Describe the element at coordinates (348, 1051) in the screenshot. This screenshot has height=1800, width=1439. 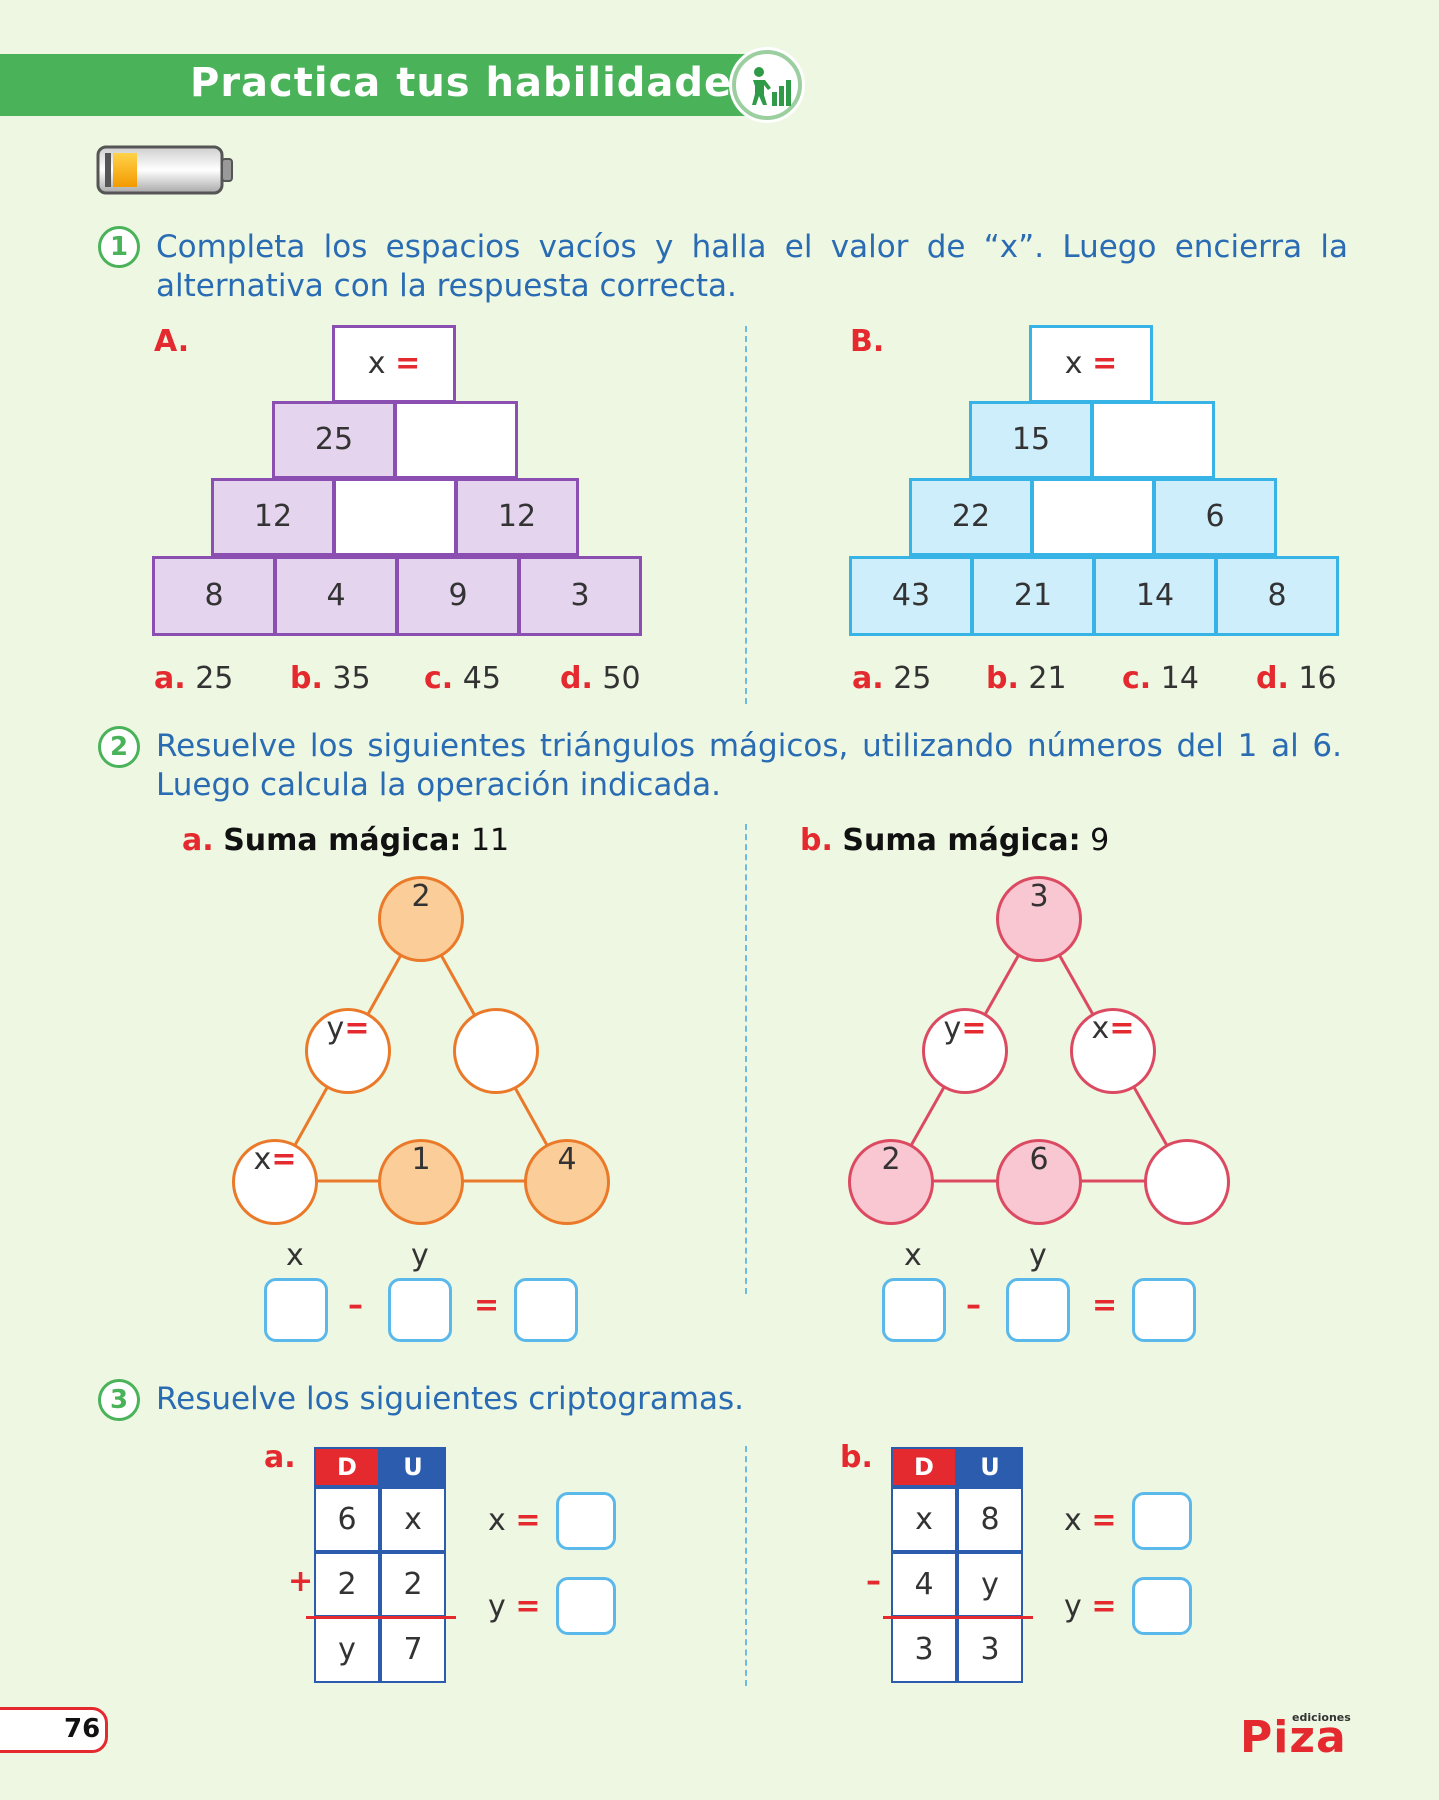
I see `triangle-a-left-mid-circle: y=` at that location.